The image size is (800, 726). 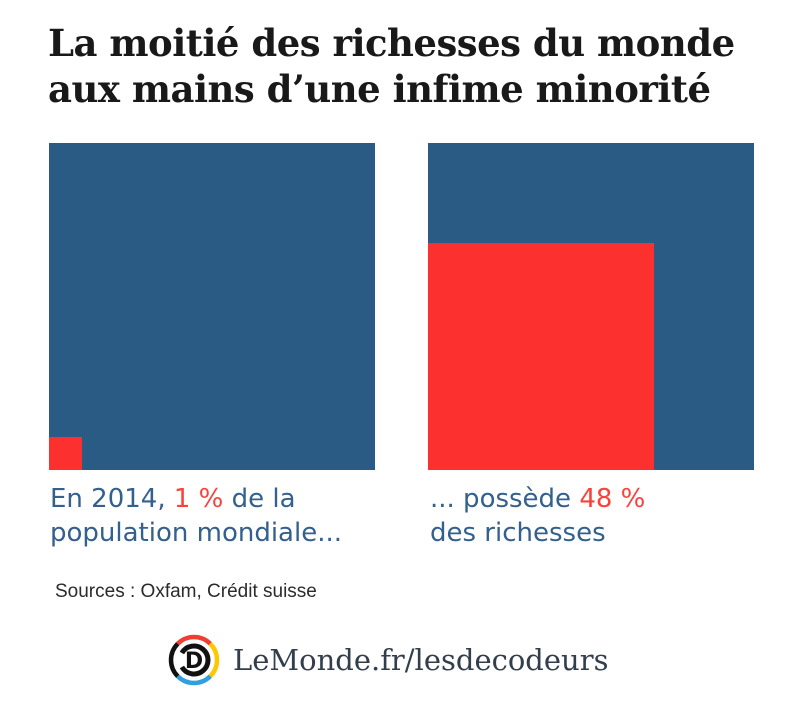 What do you see at coordinates (259, 499) in the screenshot?
I see `caption-text: de la` at bounding box center [259, 499].